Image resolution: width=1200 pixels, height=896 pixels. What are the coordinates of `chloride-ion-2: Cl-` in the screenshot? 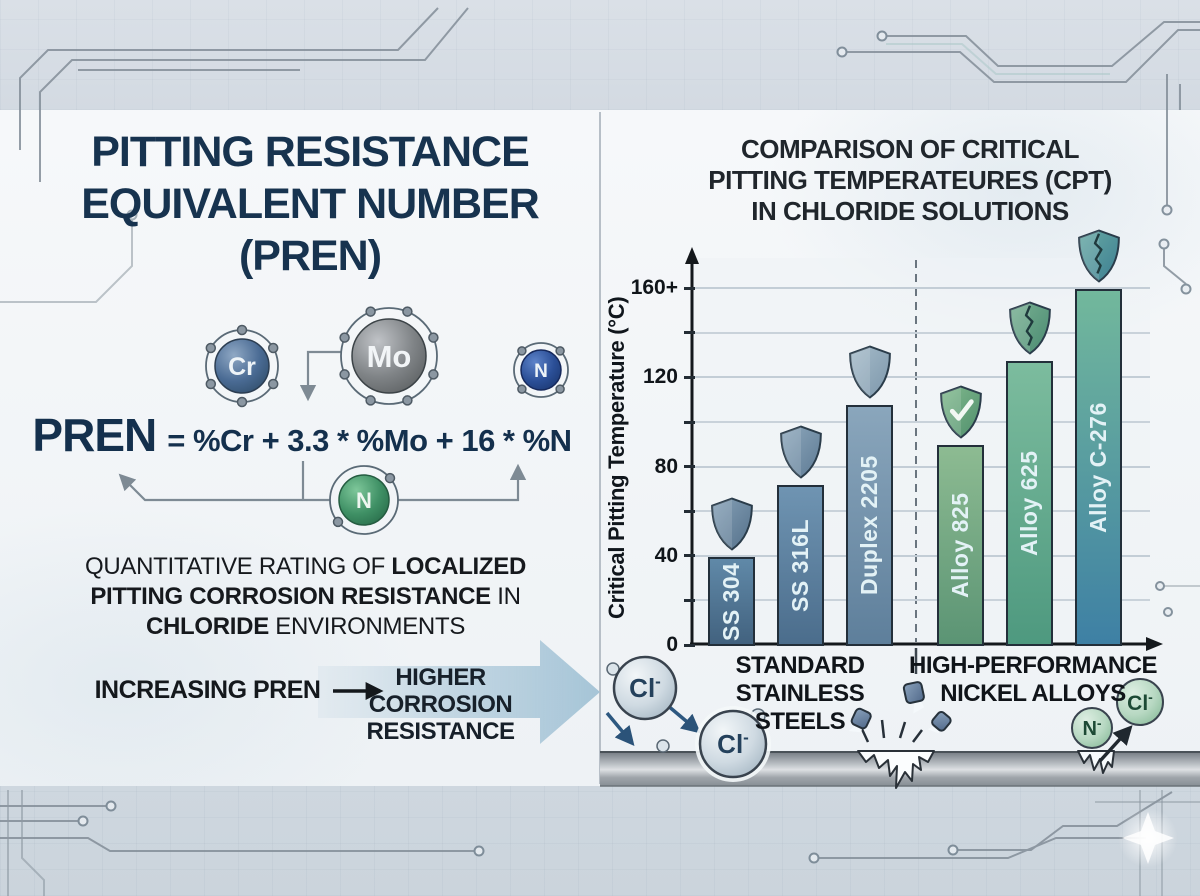 It's located at (733, 744).